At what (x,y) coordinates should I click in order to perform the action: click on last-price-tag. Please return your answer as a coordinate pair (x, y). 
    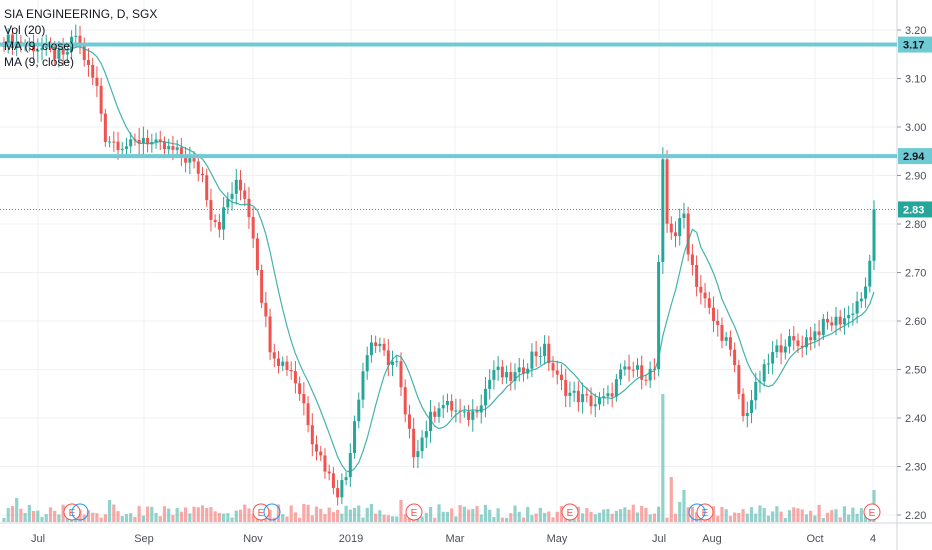
    Looking at the image, I should click on (915, 209).